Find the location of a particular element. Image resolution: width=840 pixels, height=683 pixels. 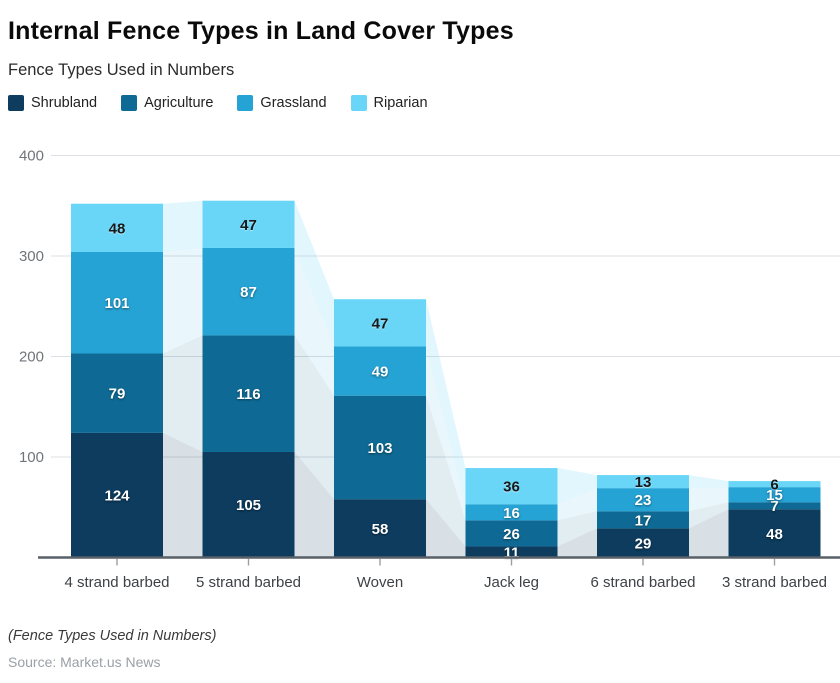

value-label: 79 is located at coordinates (117, 394).